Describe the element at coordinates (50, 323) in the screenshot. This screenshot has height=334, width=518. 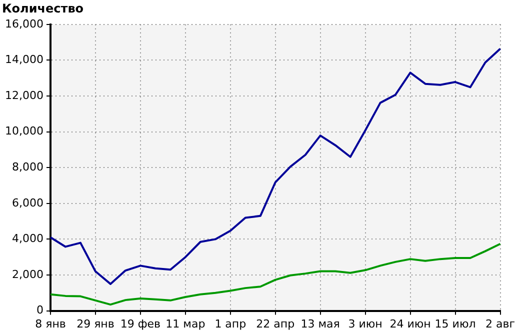
I see `x-tick-label: 8 янв` at that location.